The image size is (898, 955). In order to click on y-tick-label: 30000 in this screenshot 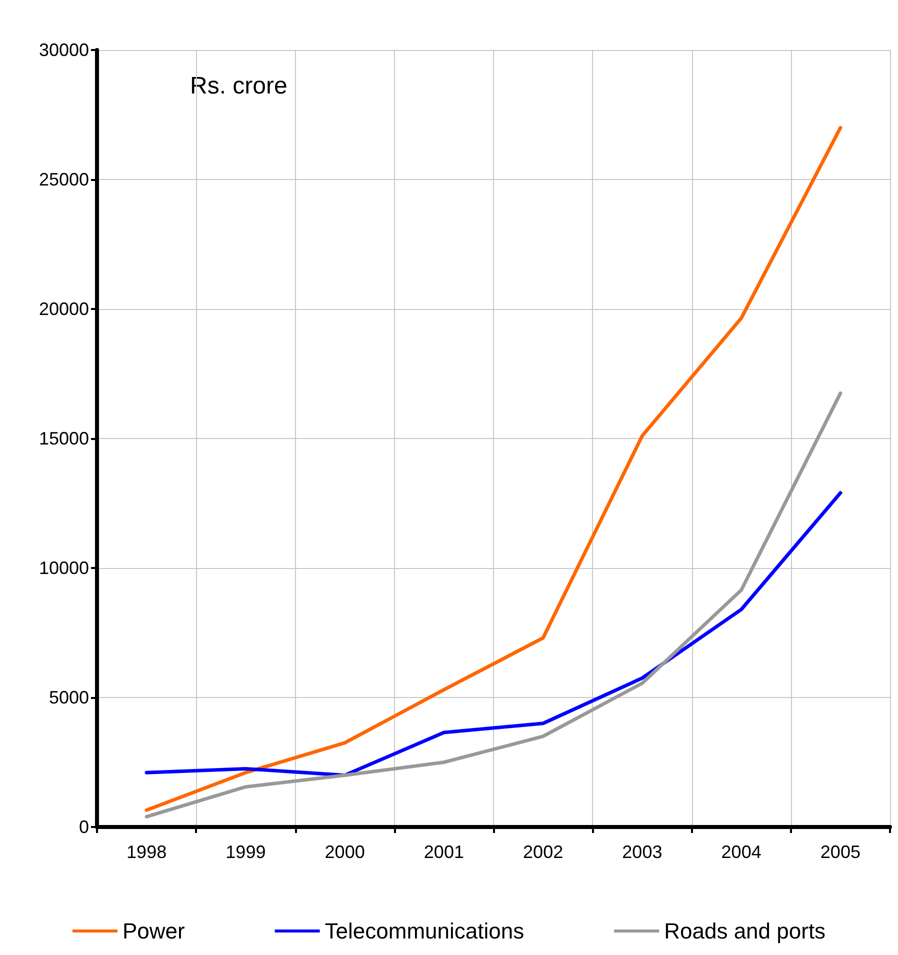, I will do `click(63, 50)`.